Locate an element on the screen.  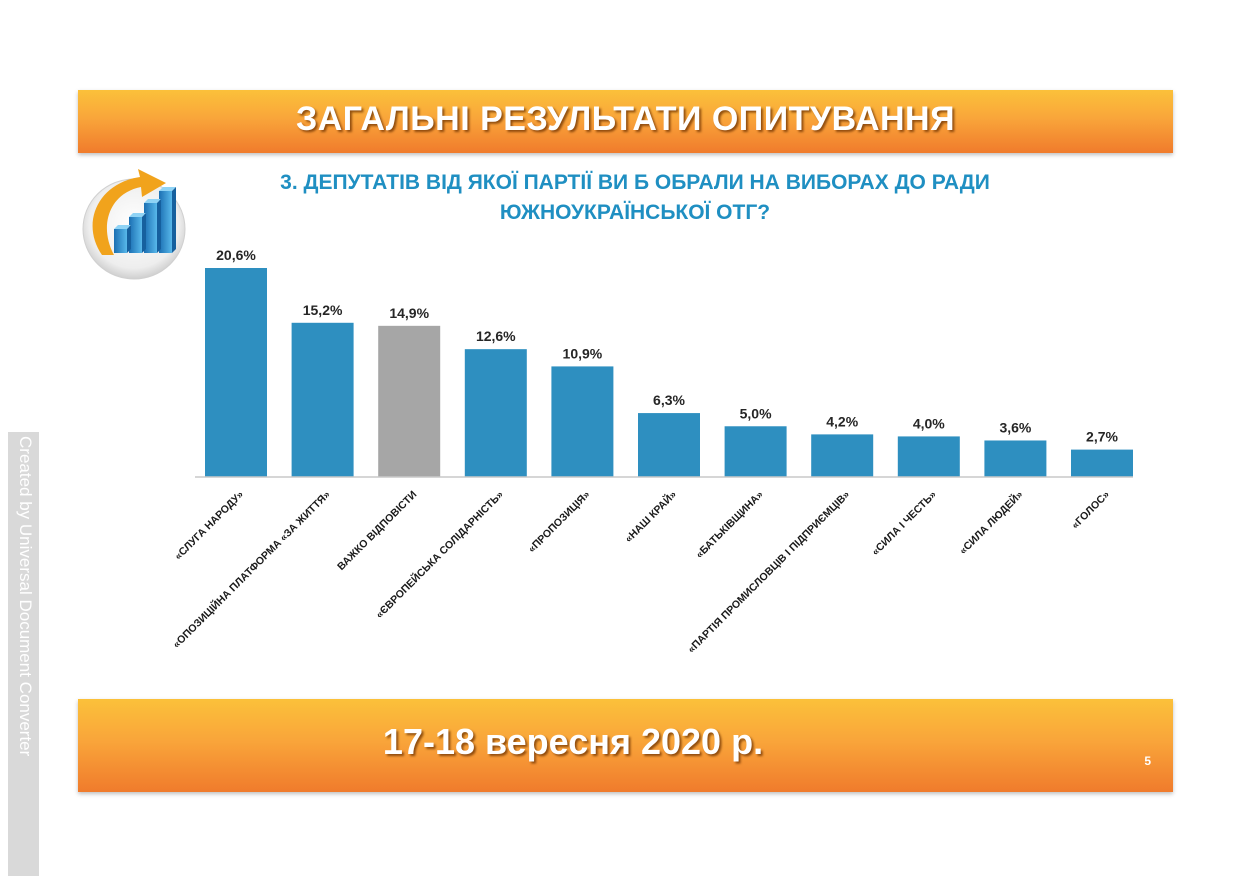
watermark-strip is located at coordinates (23, 654).